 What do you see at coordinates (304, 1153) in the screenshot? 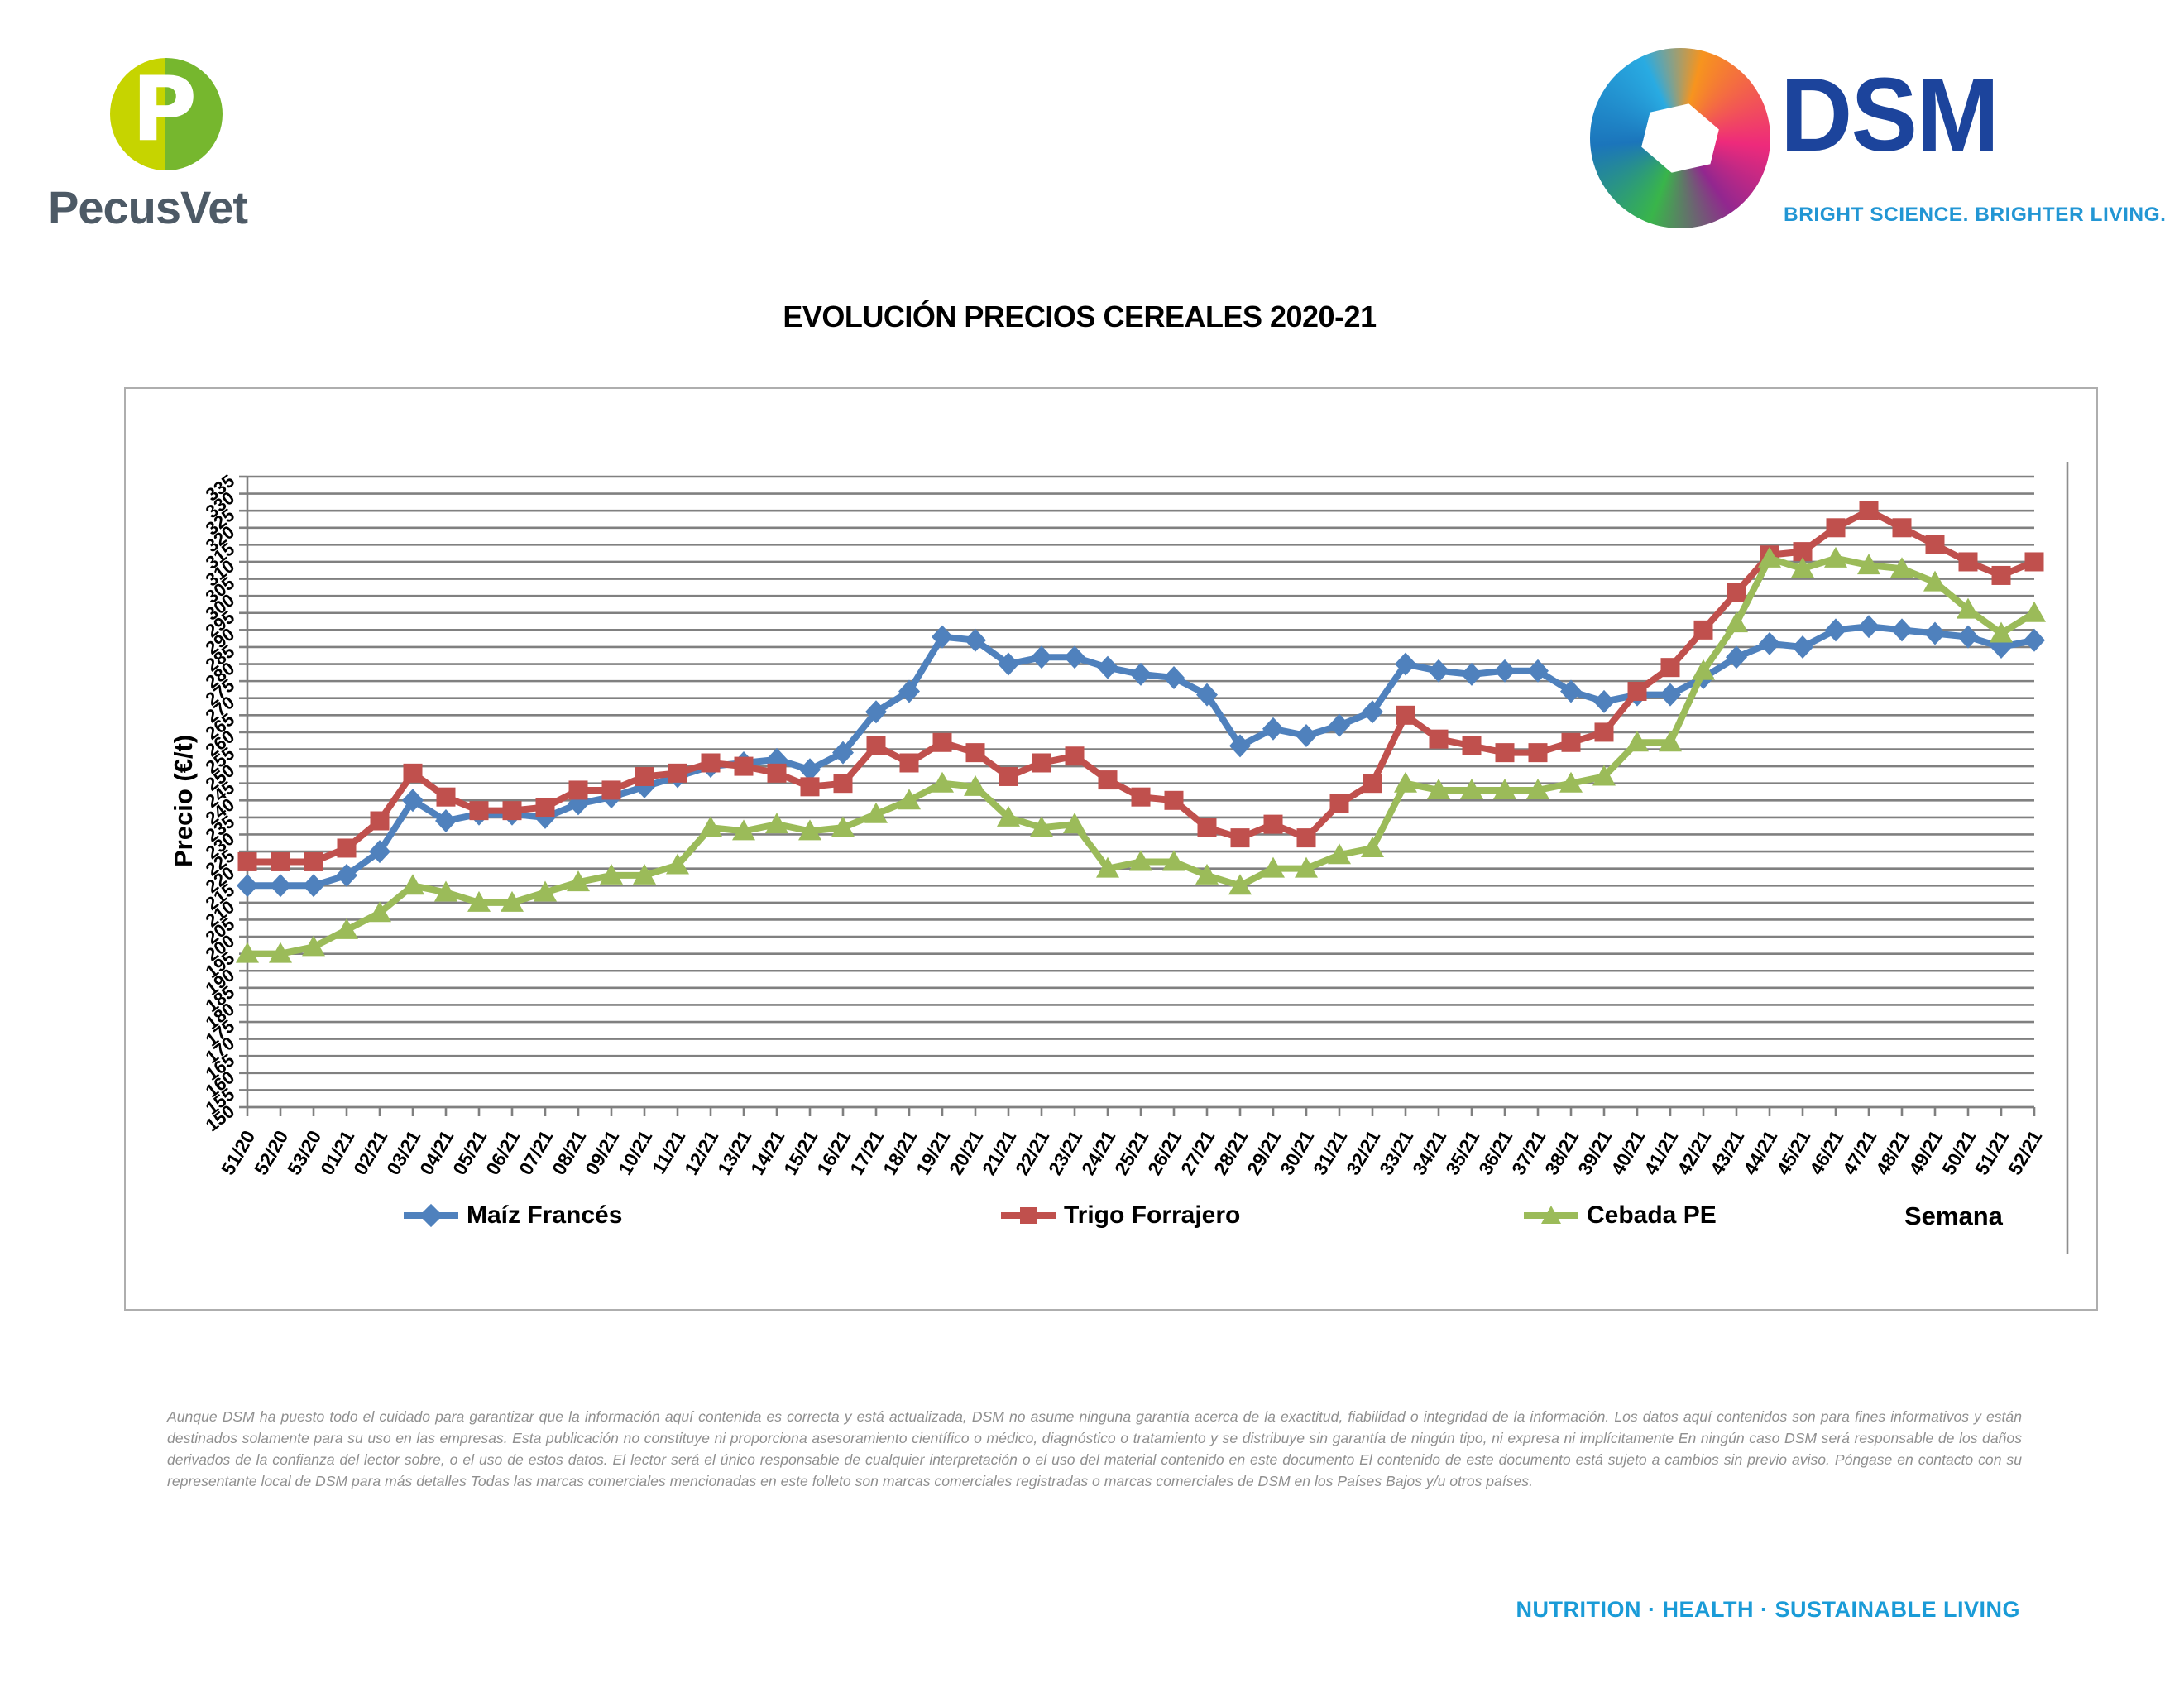
I see `svg-text: 53/20` at bounding box center [304, 1153].